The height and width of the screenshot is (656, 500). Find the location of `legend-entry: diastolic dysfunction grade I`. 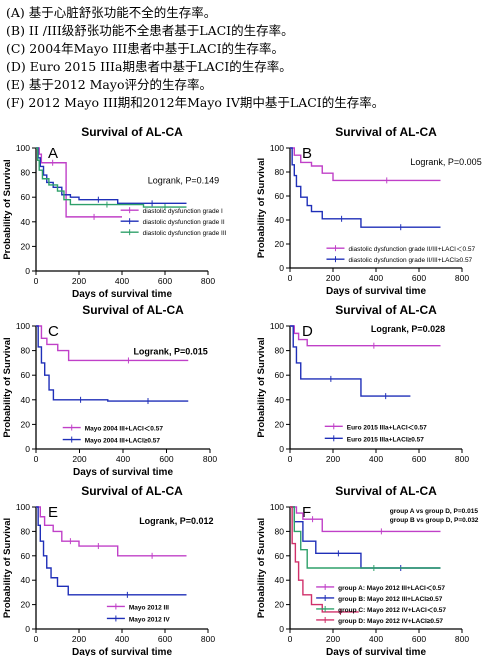

legend-entry: diastolic dysfunction grade I is located at coordinates (183, 211).